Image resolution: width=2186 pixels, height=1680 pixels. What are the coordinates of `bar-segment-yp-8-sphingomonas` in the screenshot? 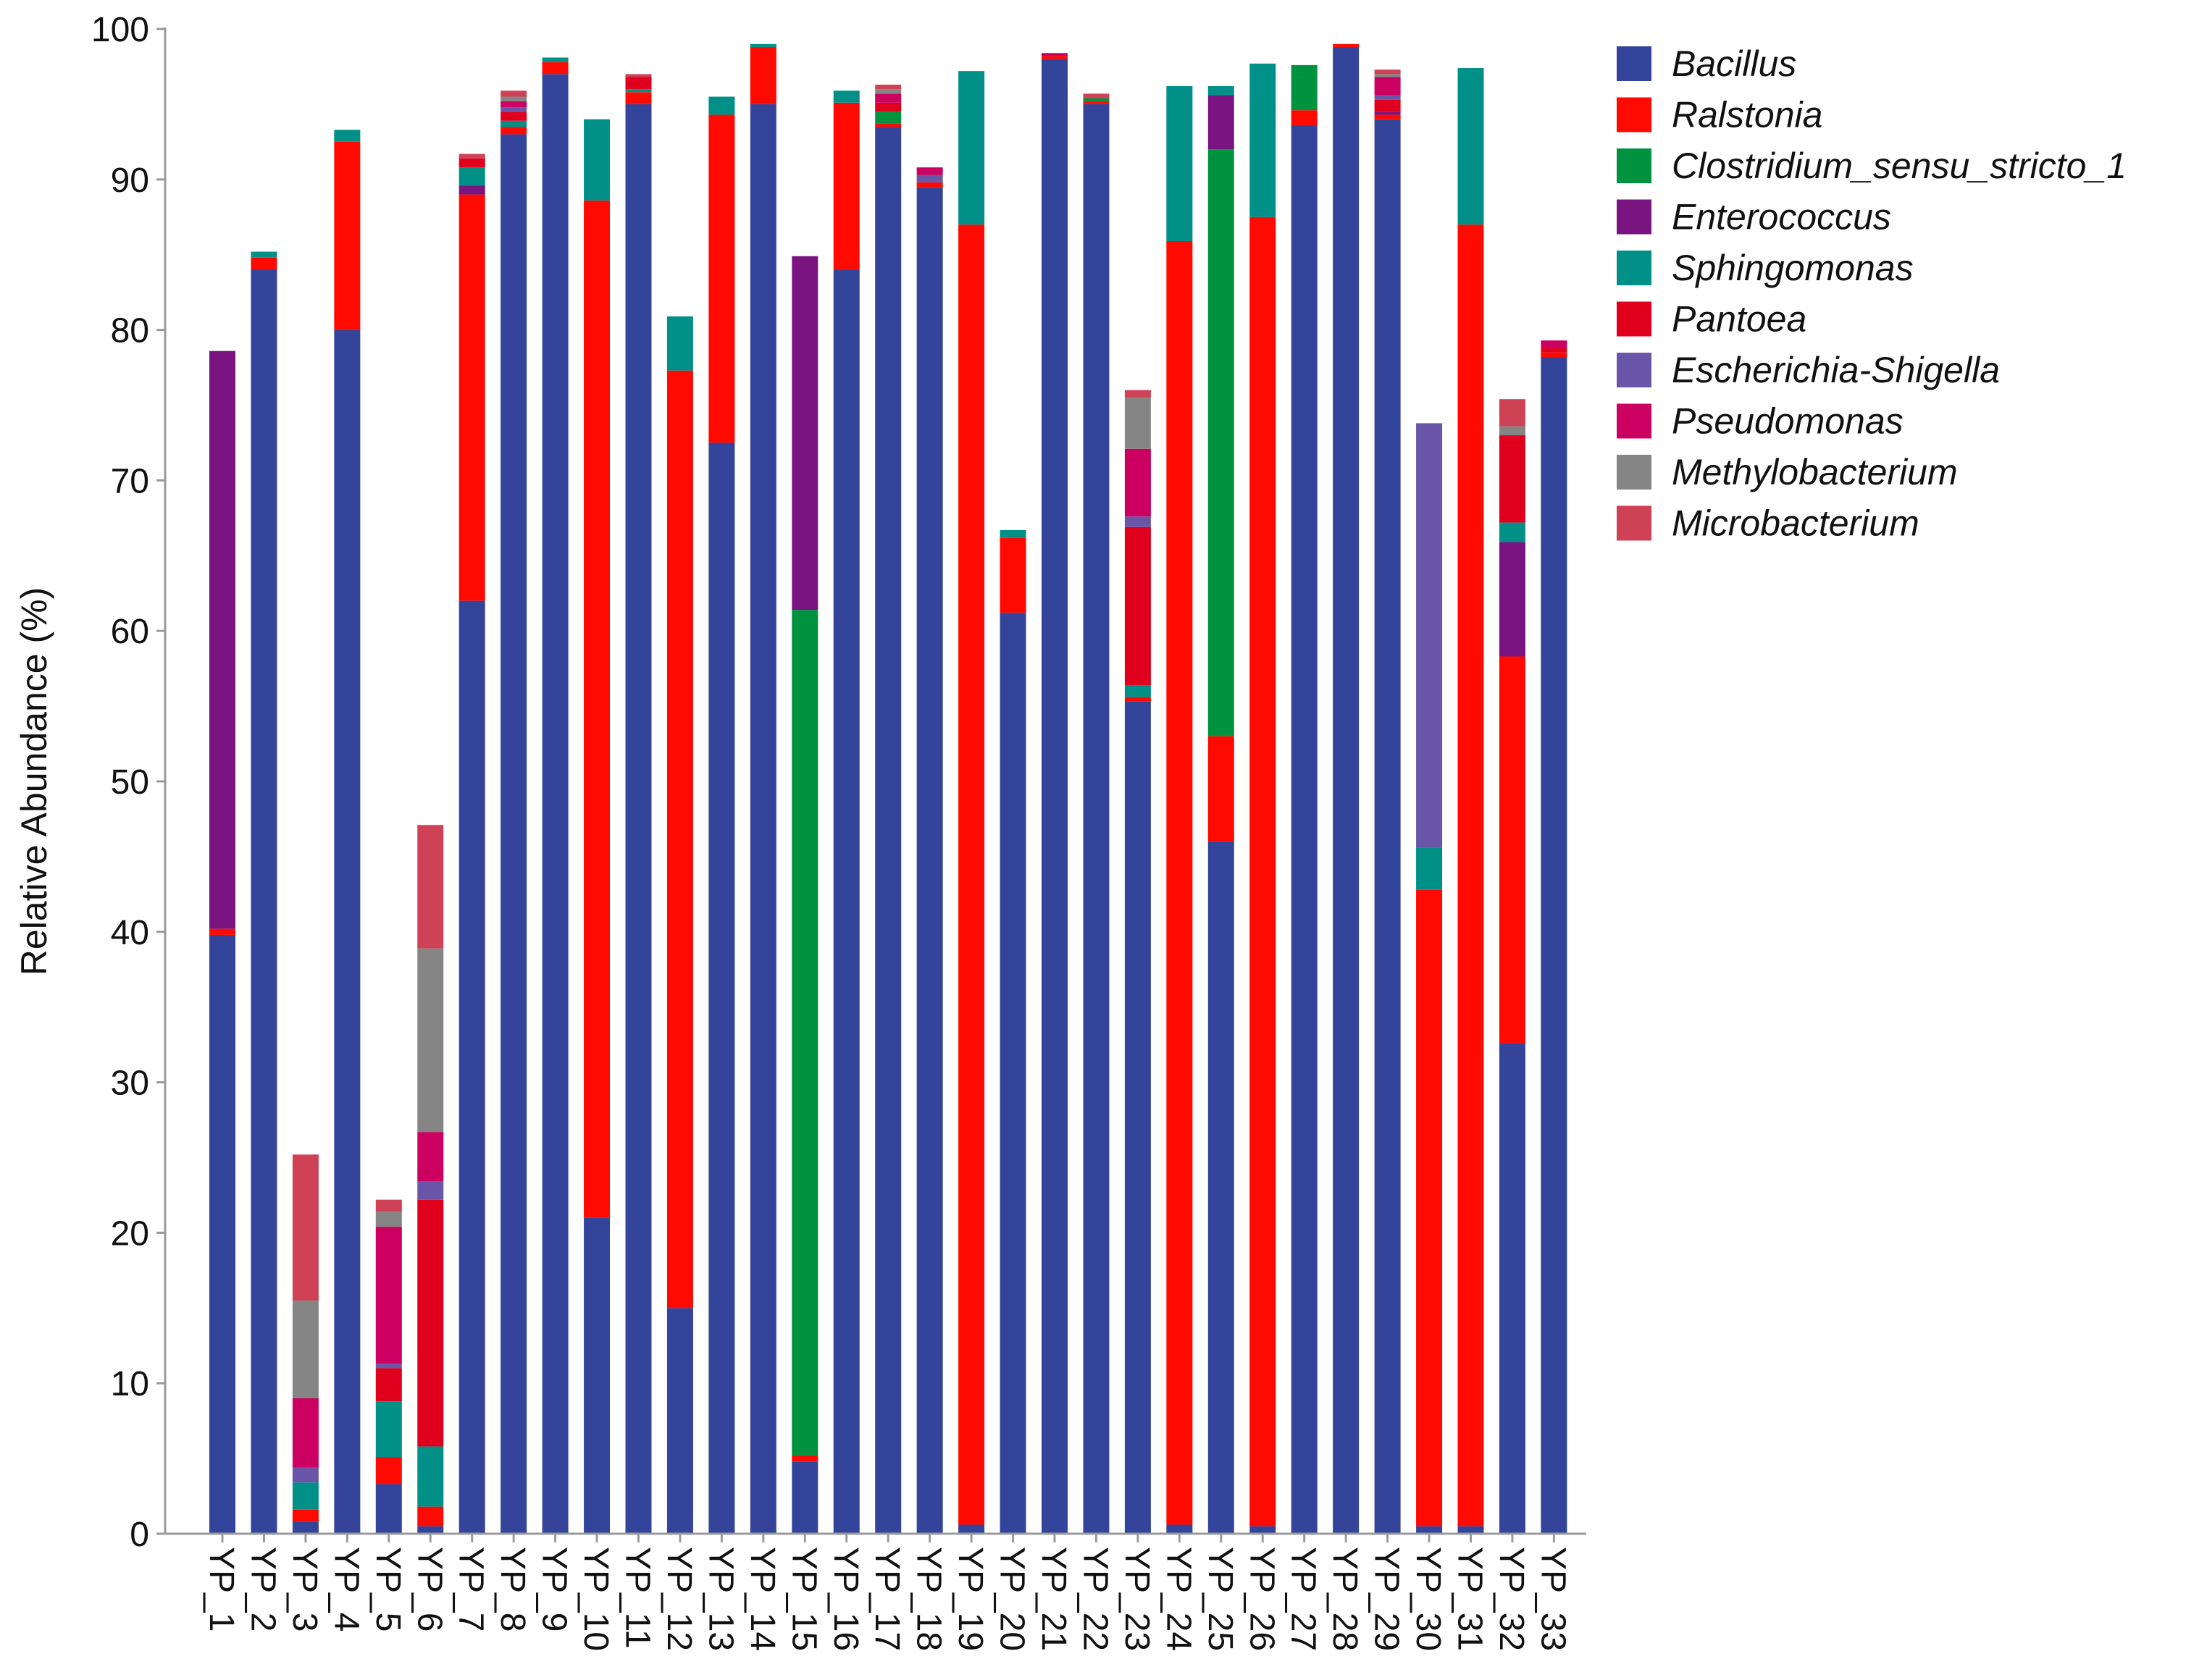 It's located at (514, 123).